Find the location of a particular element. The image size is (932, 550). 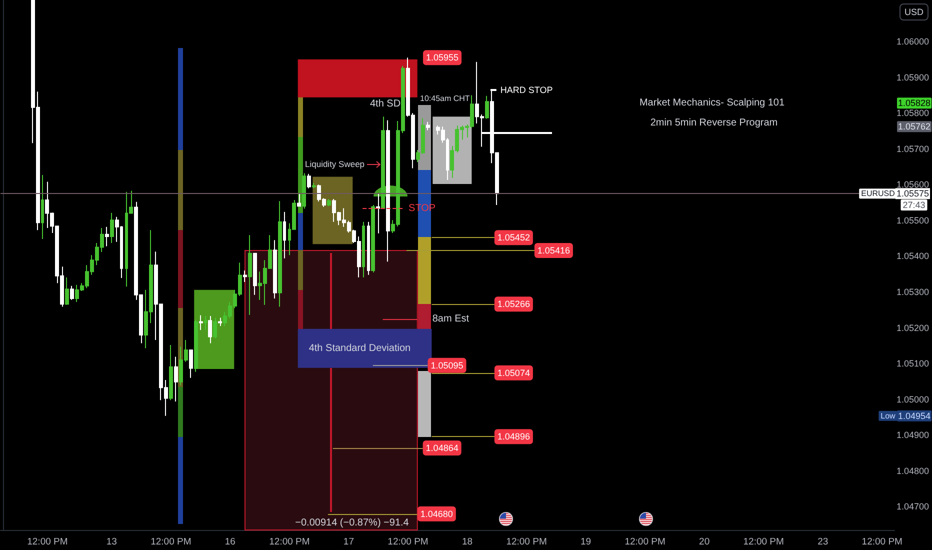

y-tick-label: 1.05100 is located at coordinates (913, 363).